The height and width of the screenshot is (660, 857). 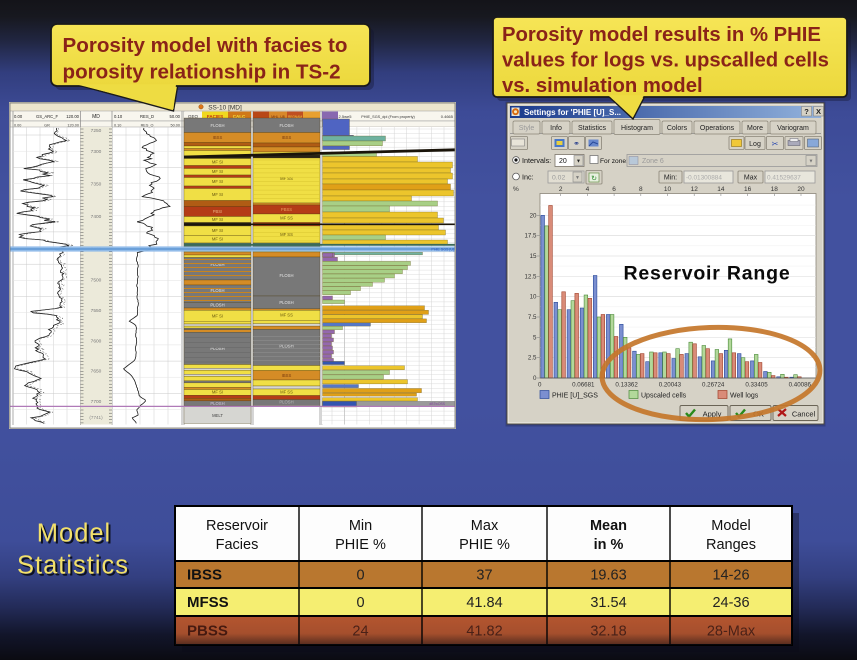 What do you see at coordinates (533, 215) in the screenshot?
I see `svg-text: 20` at bounding box center [533, 215].